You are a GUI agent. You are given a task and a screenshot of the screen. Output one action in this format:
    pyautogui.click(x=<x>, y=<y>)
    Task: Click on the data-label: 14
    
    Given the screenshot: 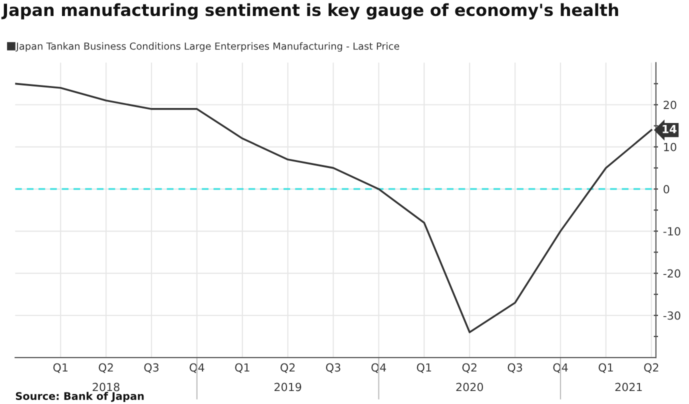 What is the action you would take?
    pyautogui.click(x=669, y=129)
    